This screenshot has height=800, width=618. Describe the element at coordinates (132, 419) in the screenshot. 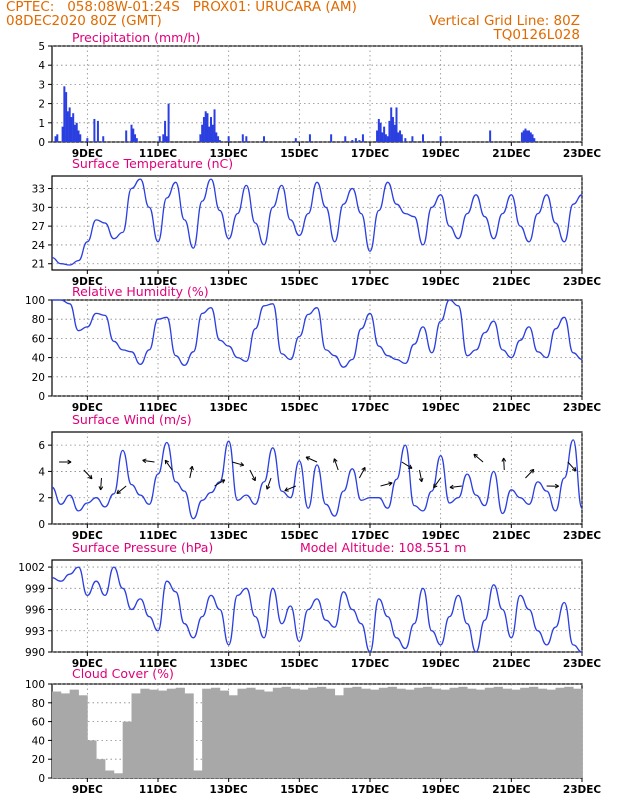

I see `panel-title: Surface Wind (m/s)` at that location.